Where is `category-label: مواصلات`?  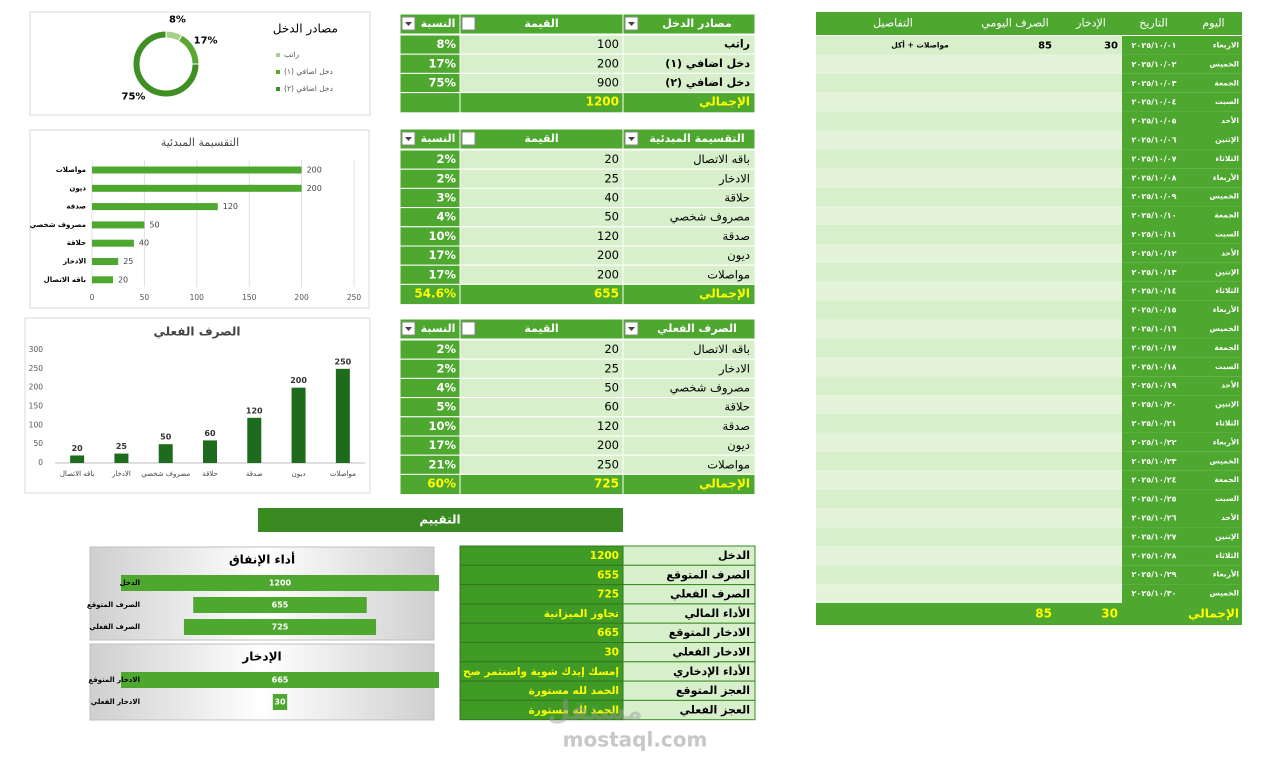
category-label: مواصلات is located at coordinates (343, 474).